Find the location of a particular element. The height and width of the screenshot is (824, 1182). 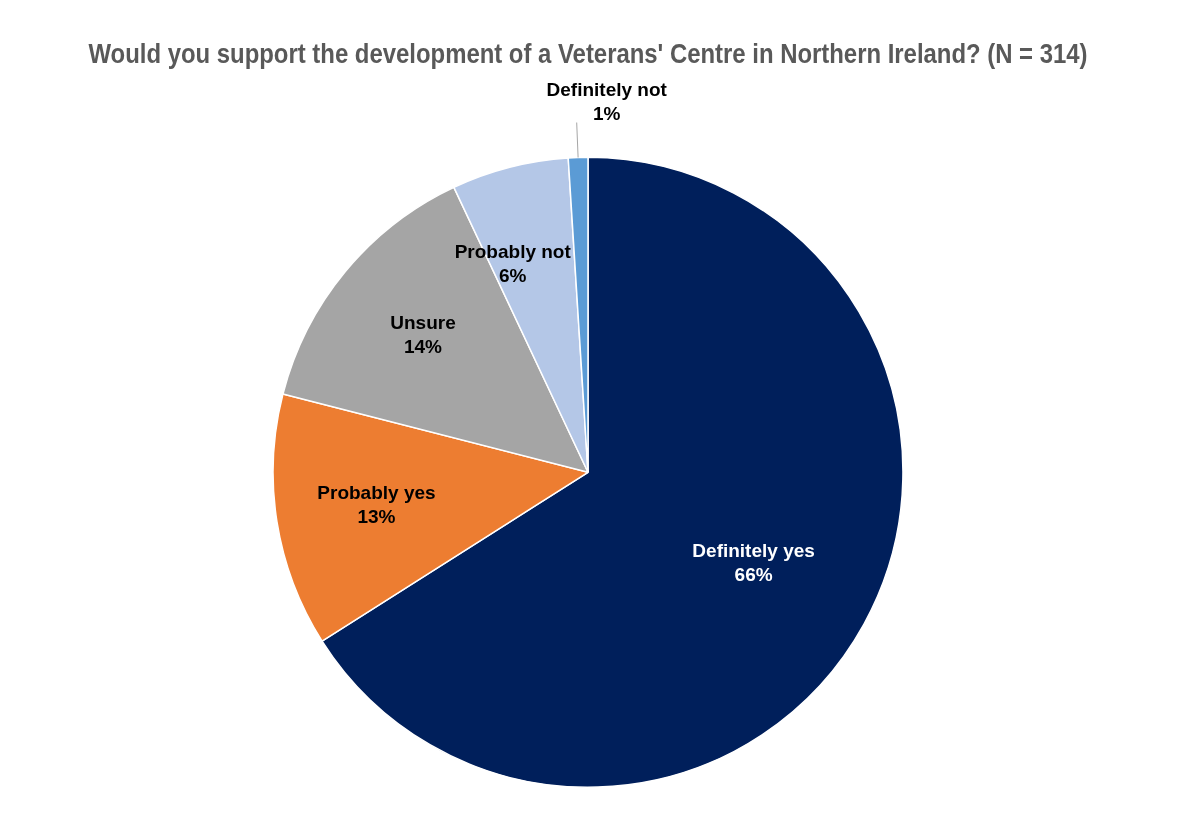

data-label: 66% is located at coordinates (753, 574).